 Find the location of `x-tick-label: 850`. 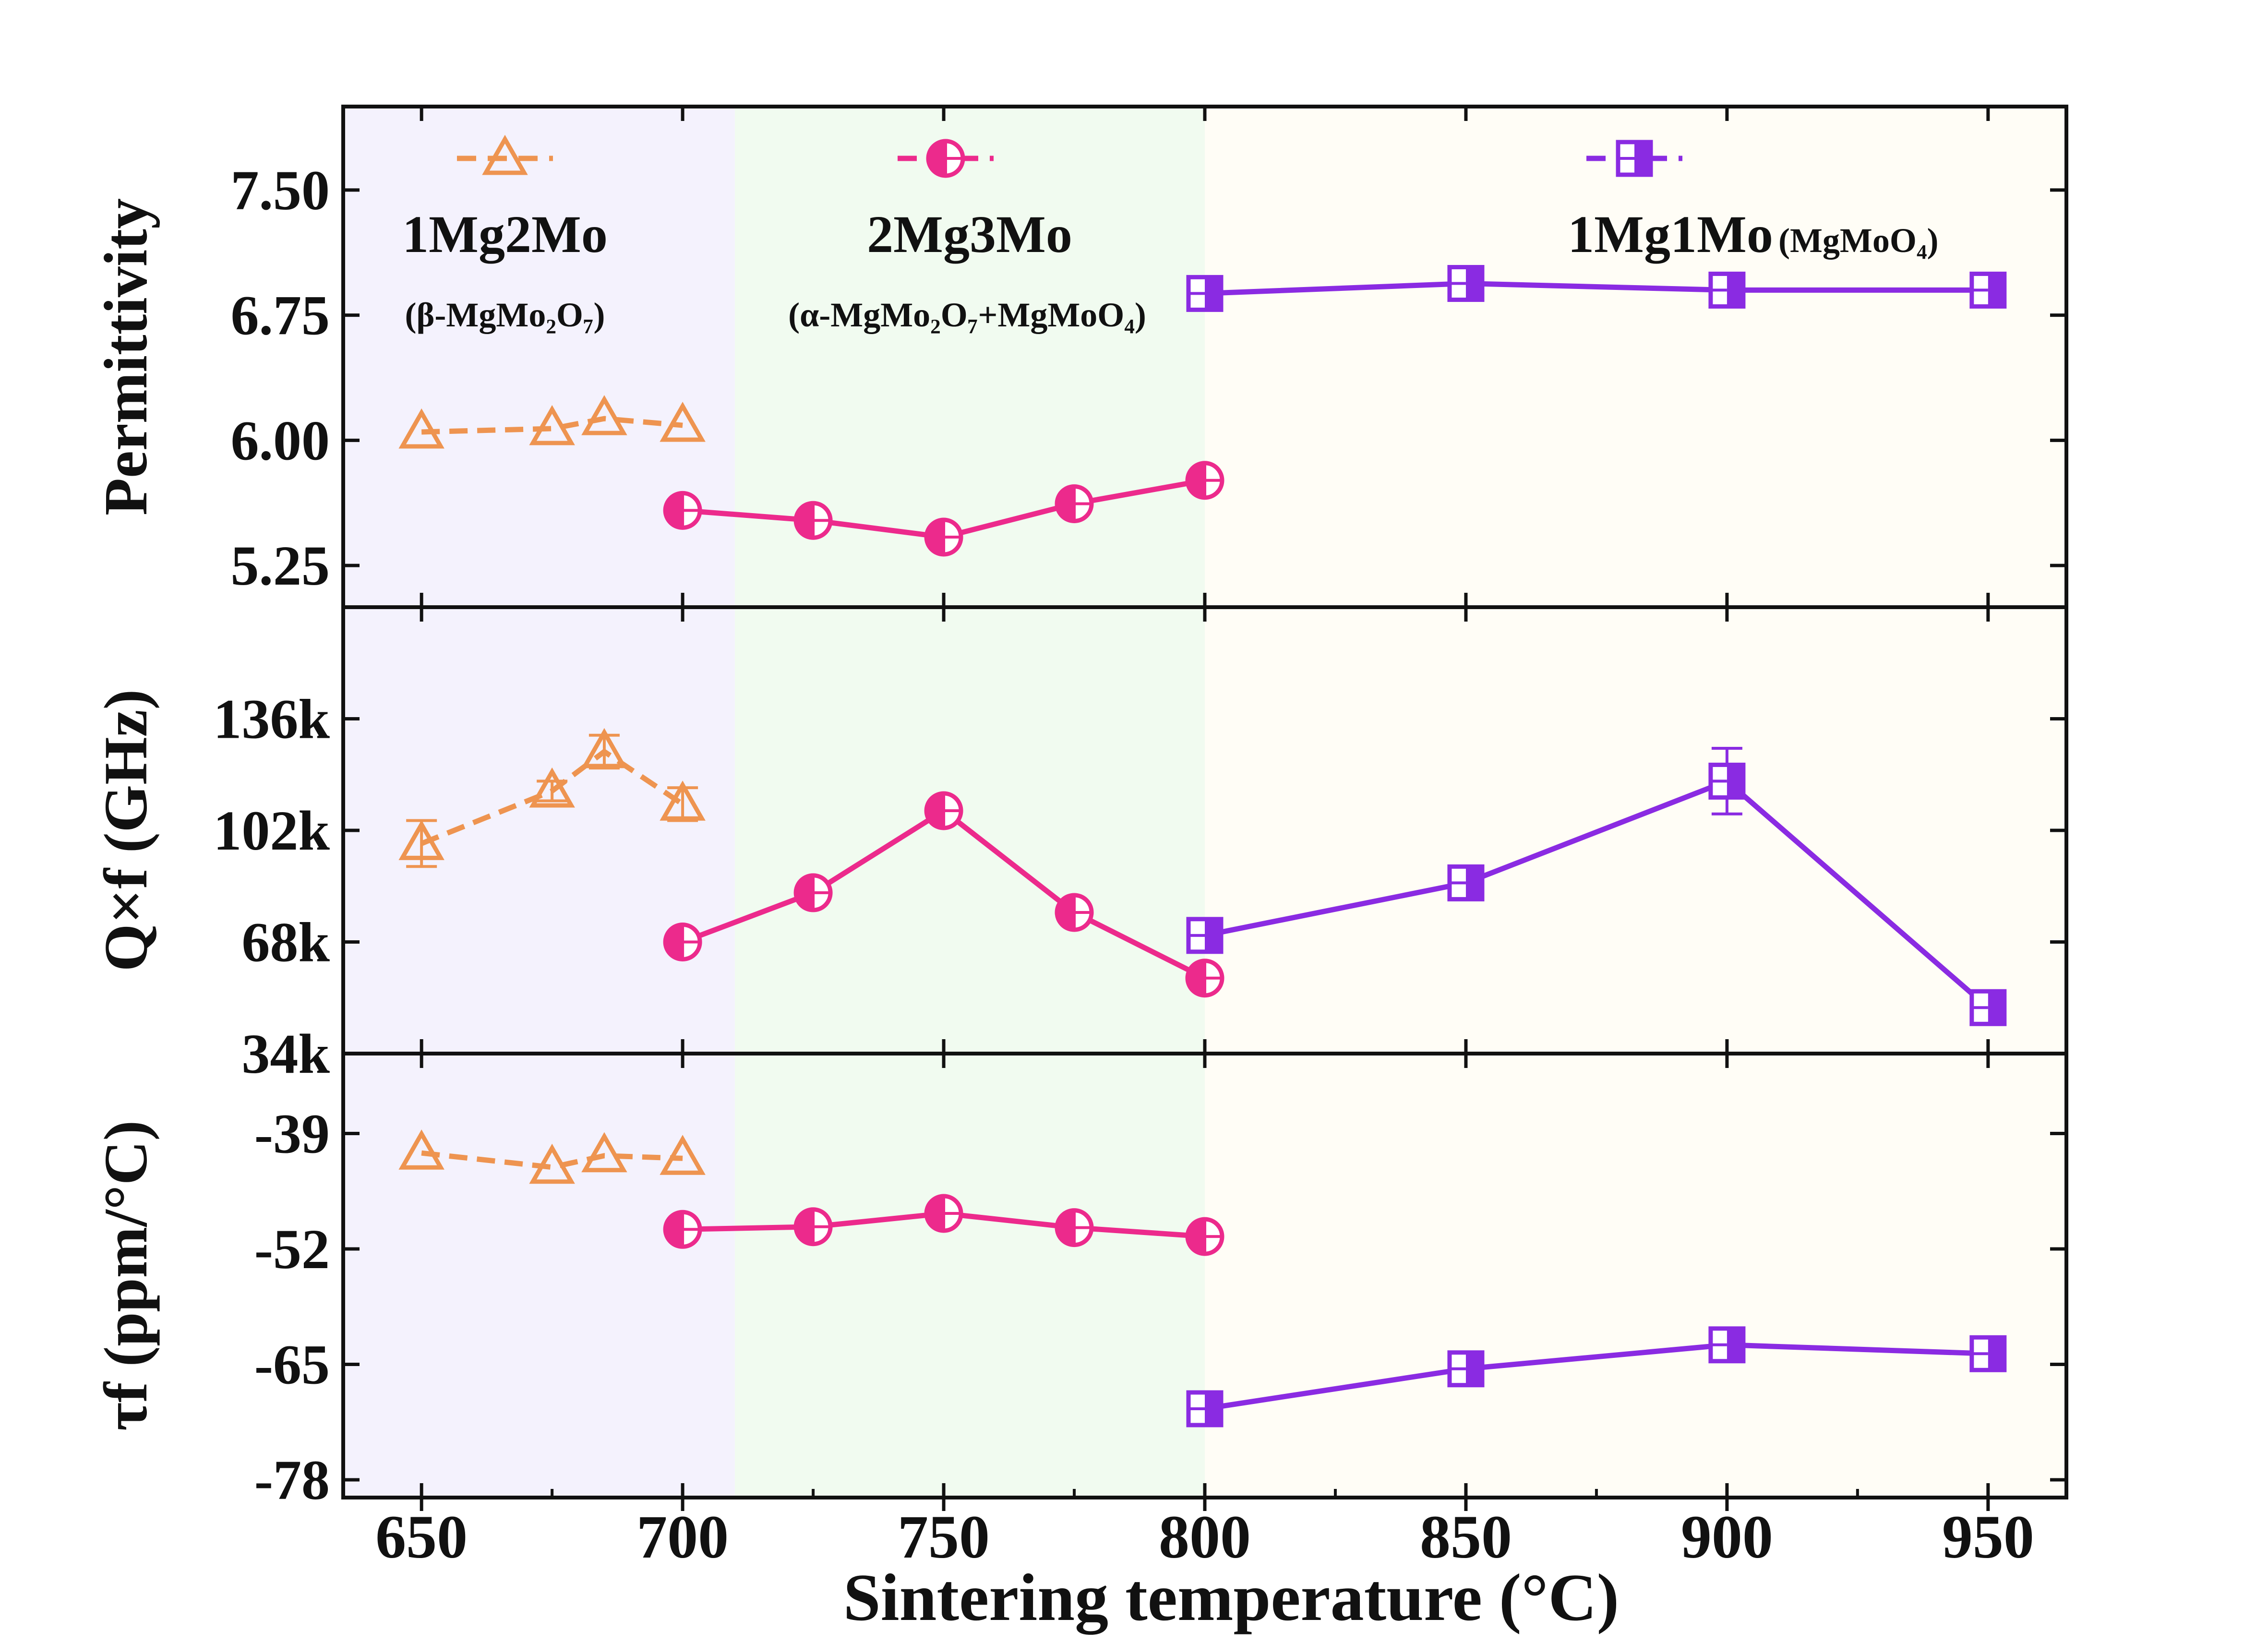

x-tick-label: 850 is located at coordinates (1466, 1537).